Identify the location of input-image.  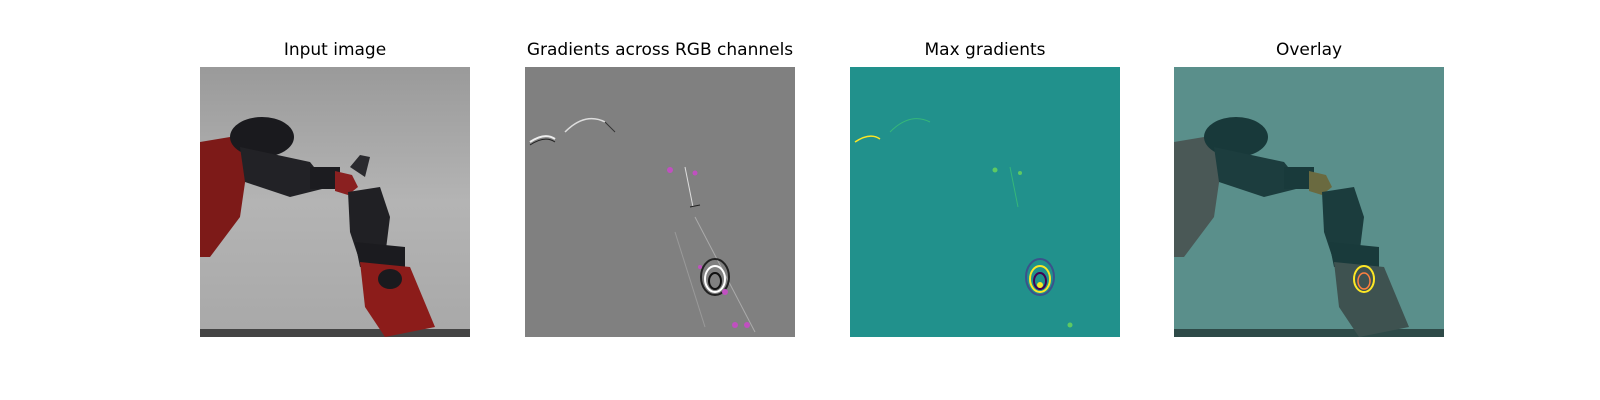
(335, 202).